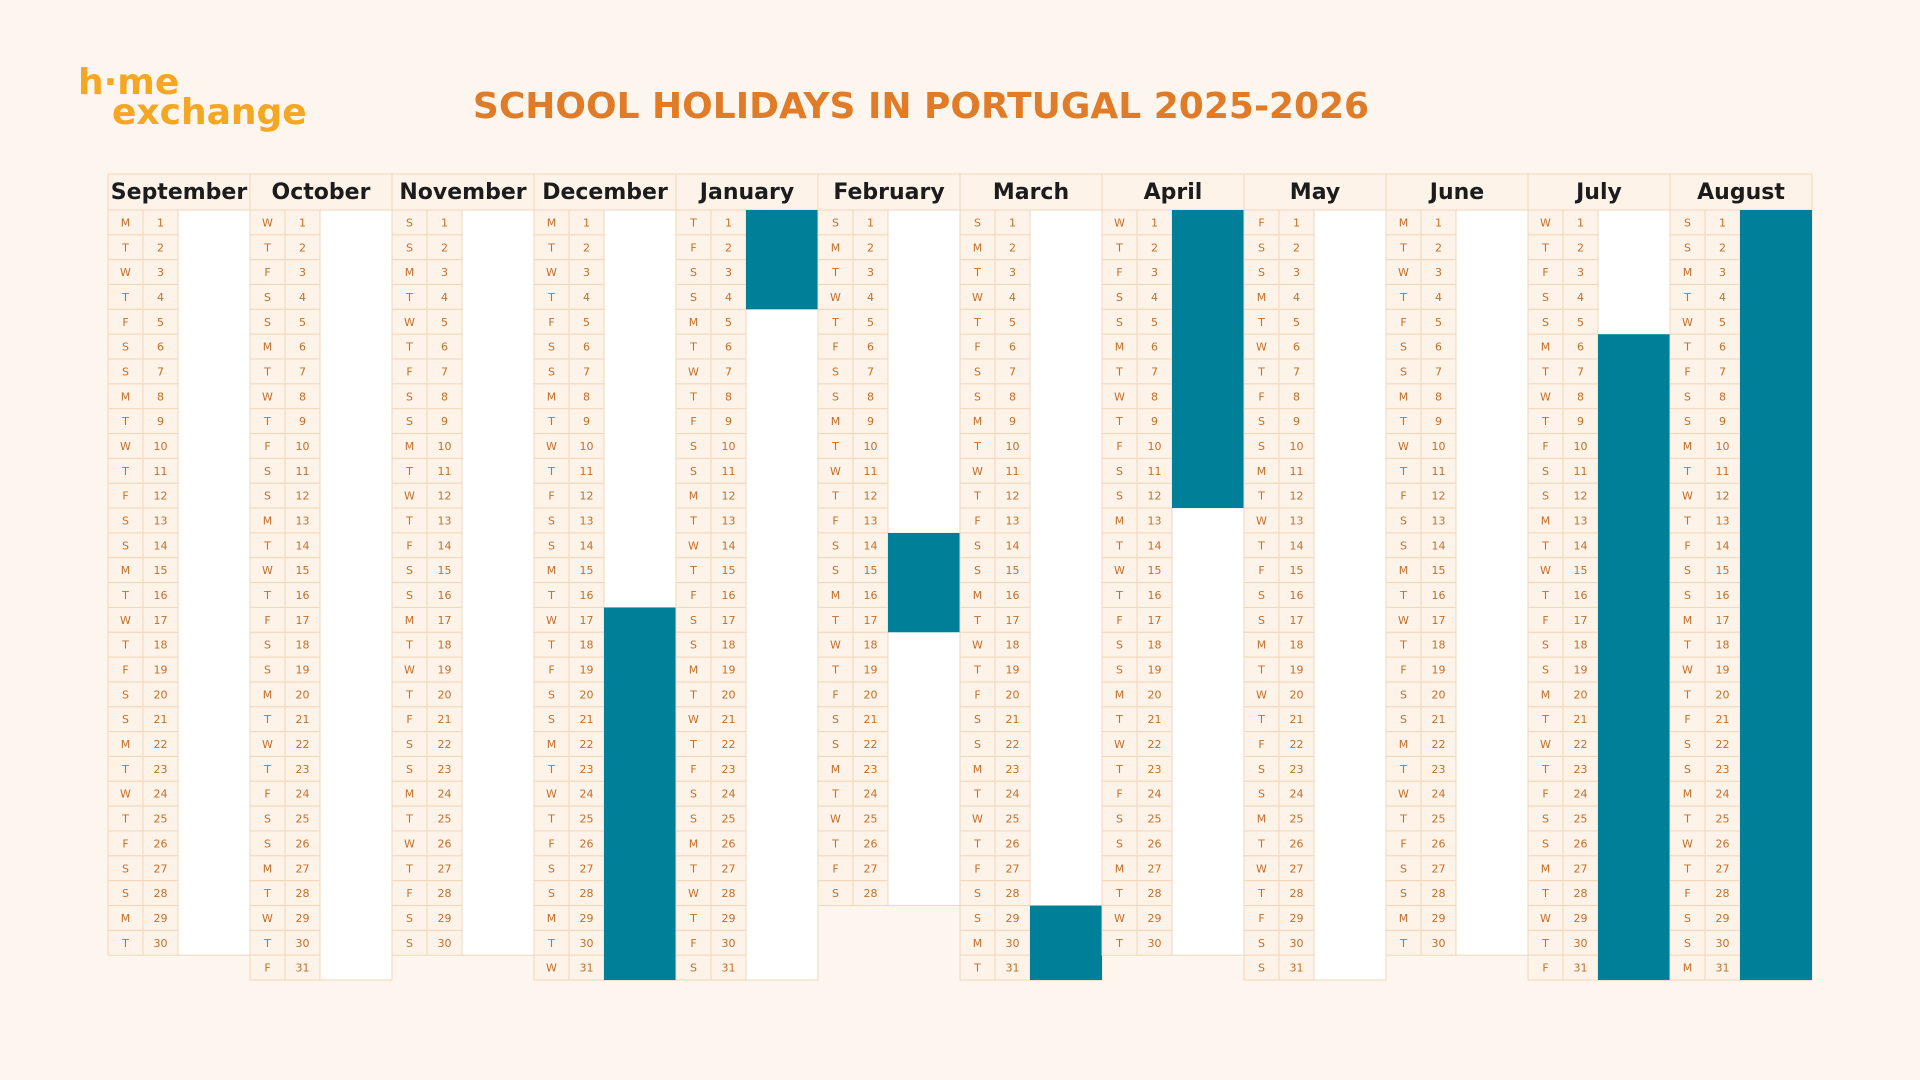  What do you see at coordinates (445, 670) in the screenshot?
I see `date: 19` at bounding box center [445, 670].